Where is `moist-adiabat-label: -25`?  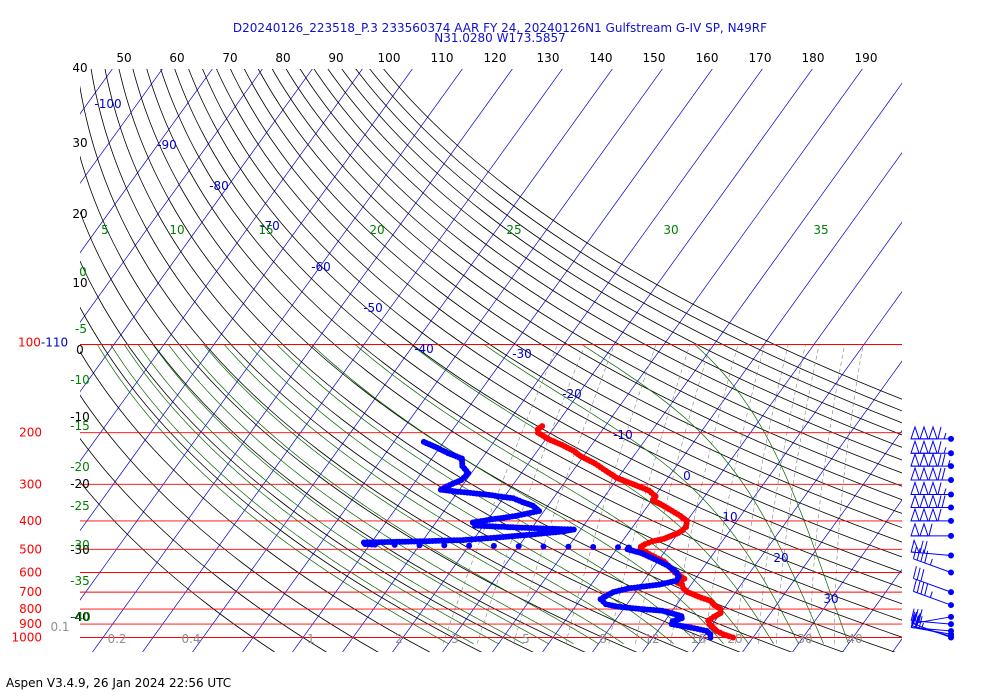
moist-adiabat-label: -25 is located at coordinates (80, 506).